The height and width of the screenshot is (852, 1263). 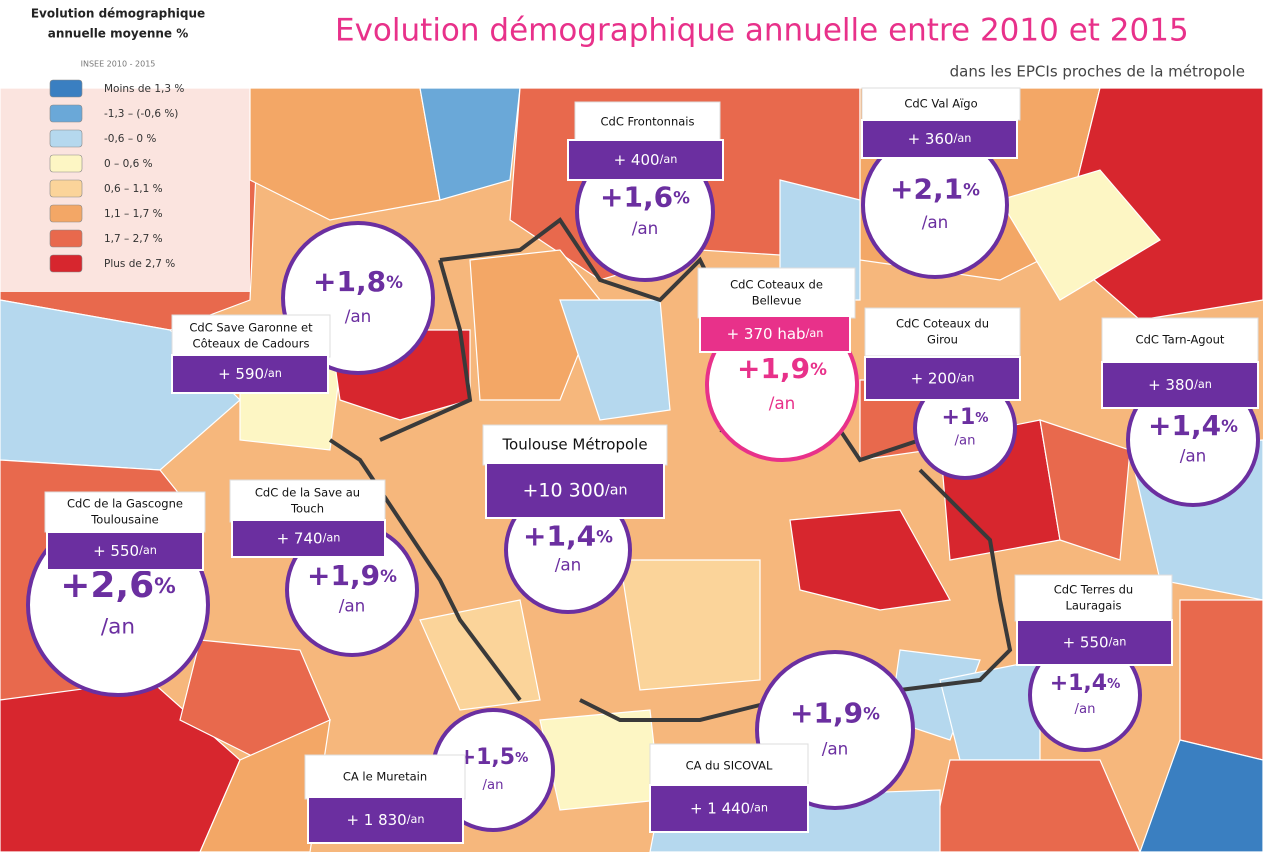 I want to click on count: + 550/an, so click(x=125, y=551).